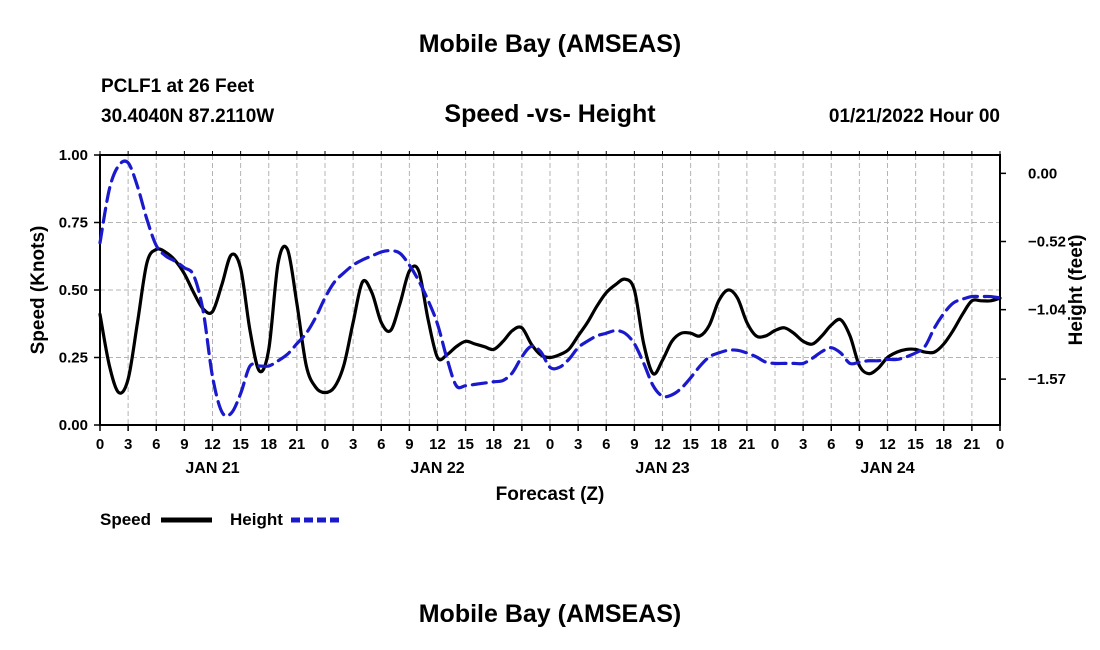 The height and width of the screenshot is (650, 1100). What do you see at coordinates (437, 468) in the screenshot?
I see `day-label: JAN 22` at bounding box center [437, 468].